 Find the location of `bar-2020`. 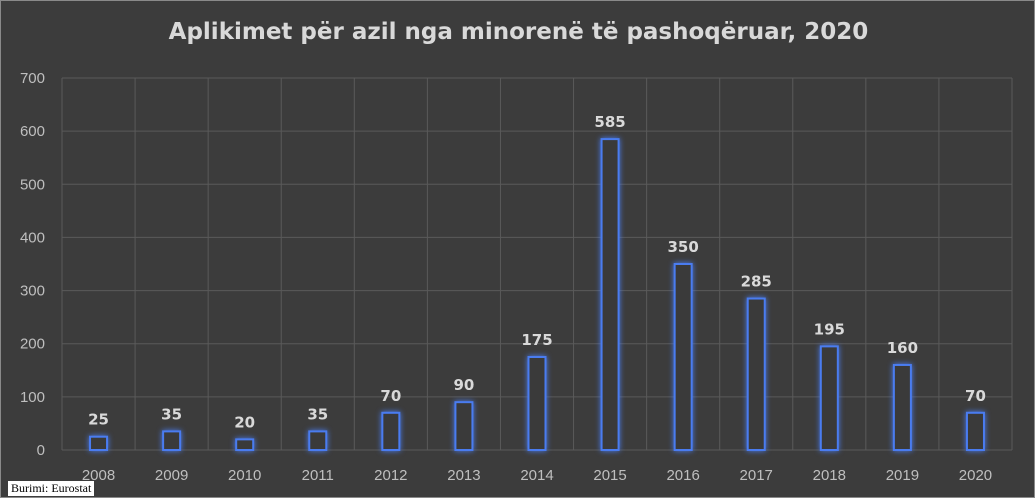

bar-2020 is located at coordinates (975, 431).